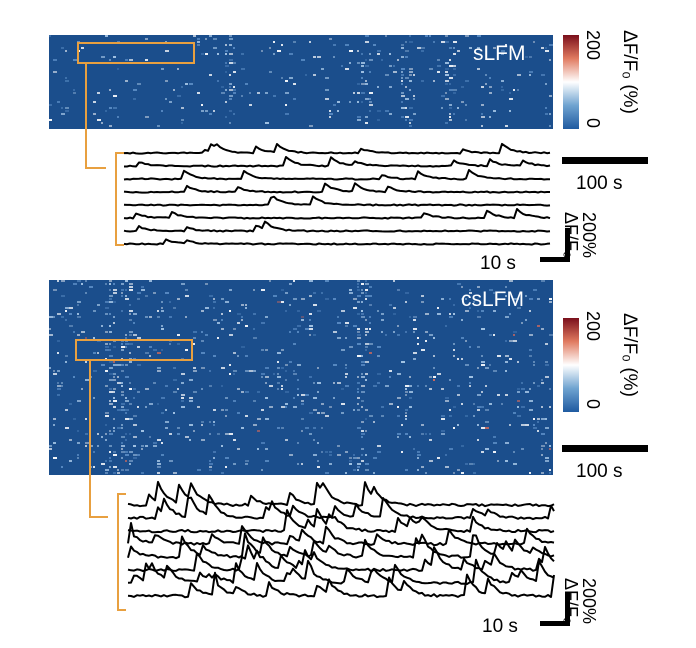 This screenshot has height=648, width=696. I want to click on slfm-colorbar-label: ΔF/F₀ (%), so click(629, 72).